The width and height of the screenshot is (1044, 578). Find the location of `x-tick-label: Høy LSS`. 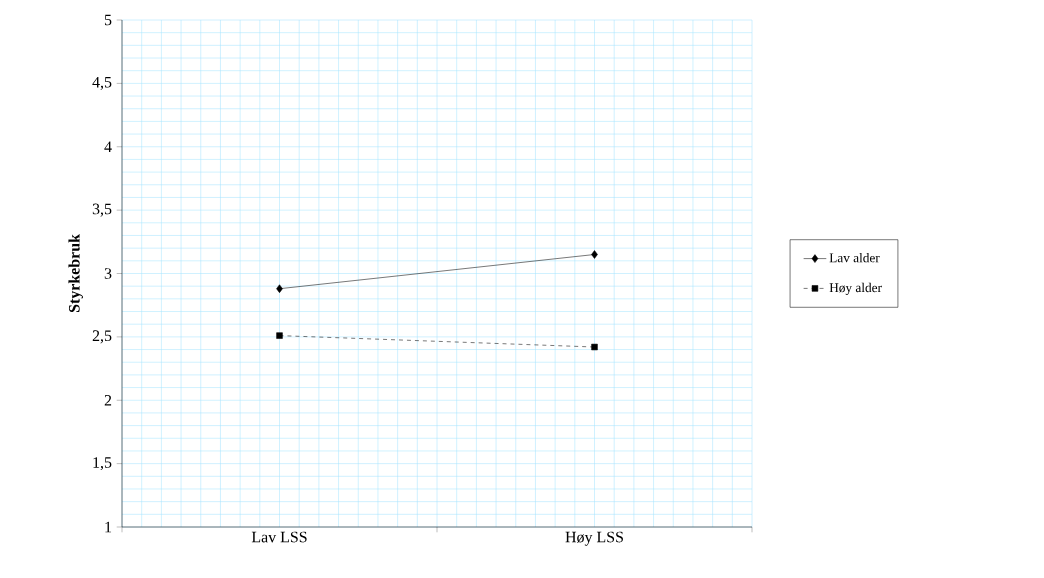

x-tick-label: Høy LSS is located at coordinates (594, 538).